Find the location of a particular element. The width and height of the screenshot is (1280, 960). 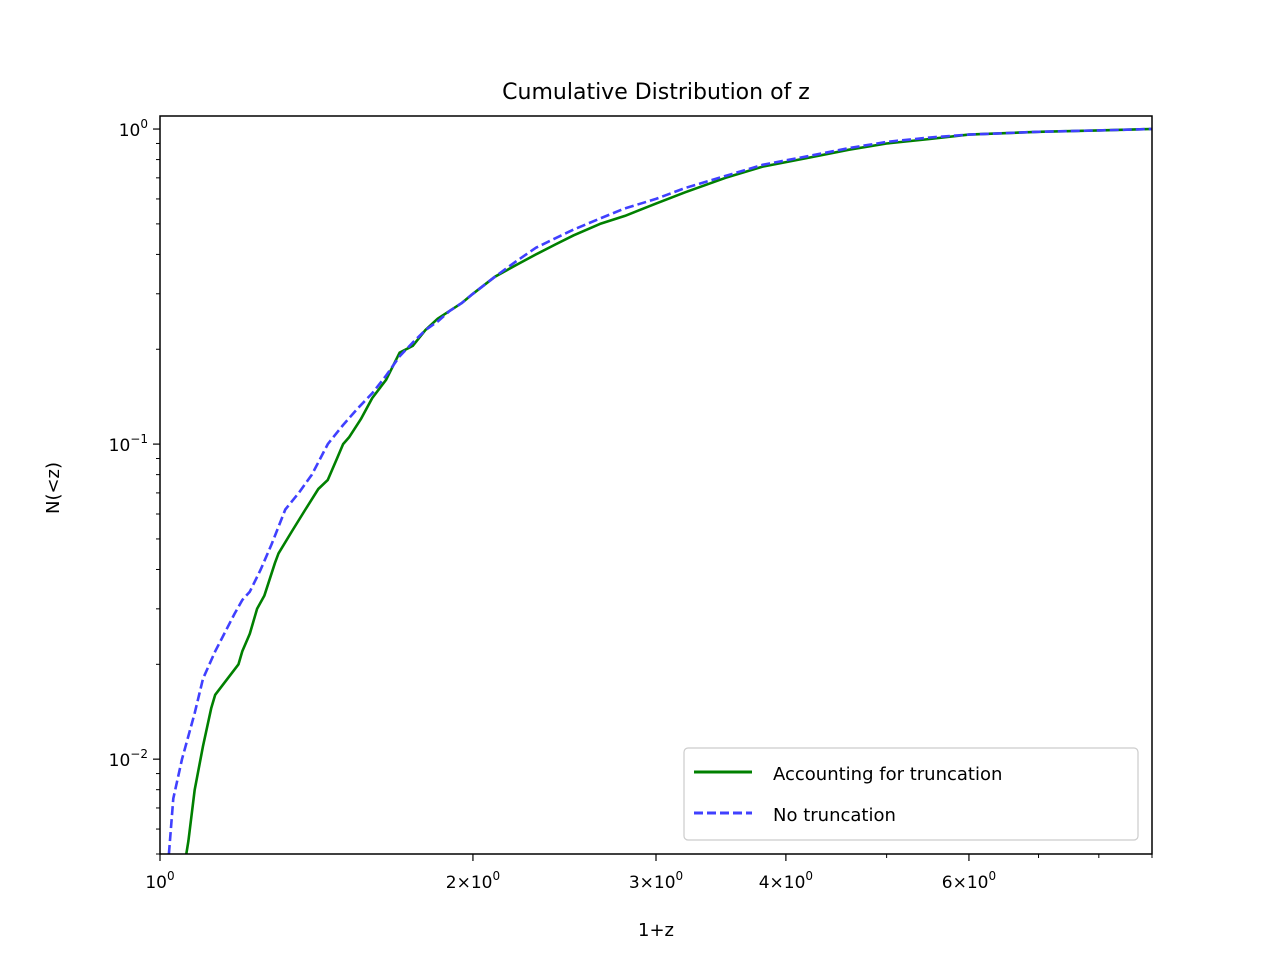

x-axis-label: 1+z is located at coordinates (656, 930).